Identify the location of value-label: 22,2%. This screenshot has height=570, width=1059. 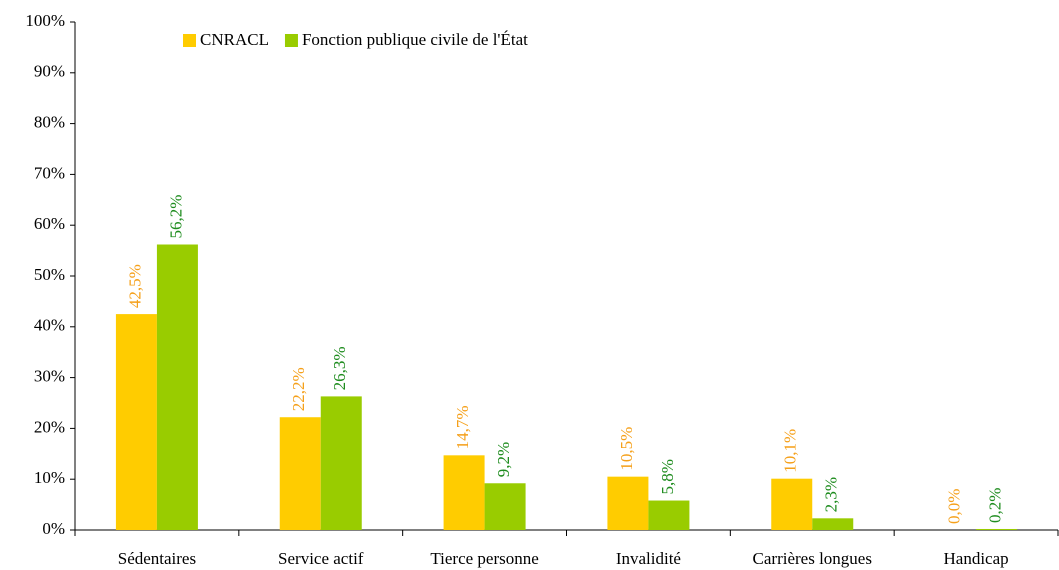
(298, 389).